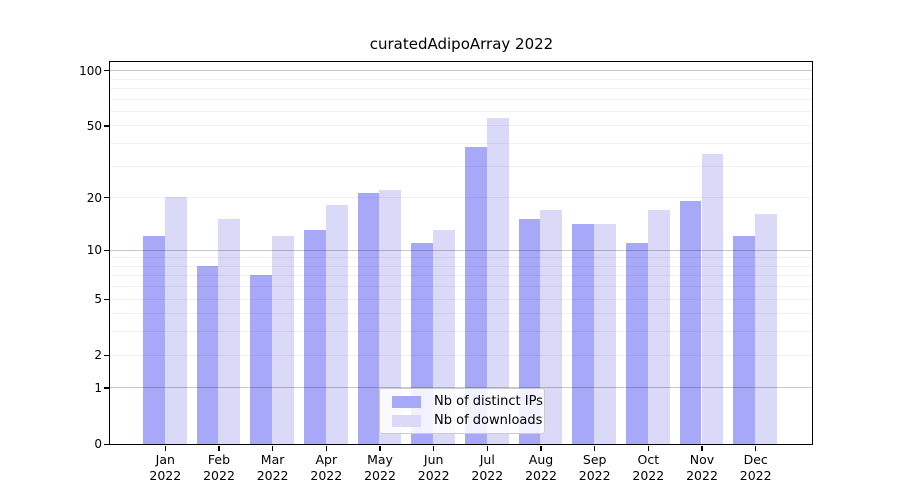  What do you see at coordinates (488, 401) in the screenshot?
I see `legend-label: Nb of distinct IPs` at bounding box center [488, 401].